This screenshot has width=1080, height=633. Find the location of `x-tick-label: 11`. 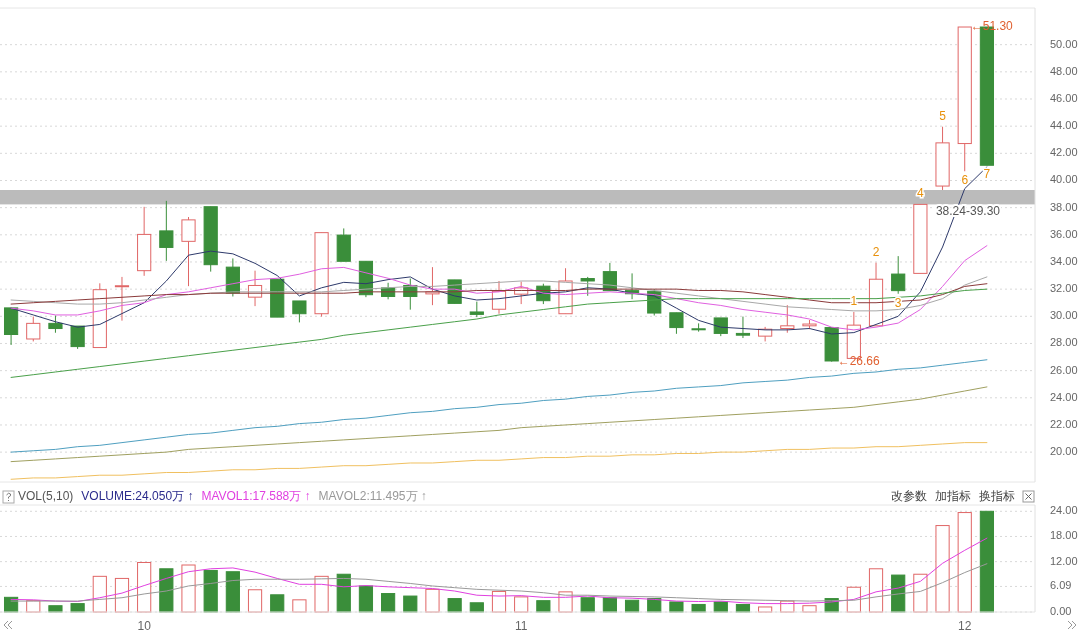

x-tick-label: 11 is located at coordinates (521, 626).